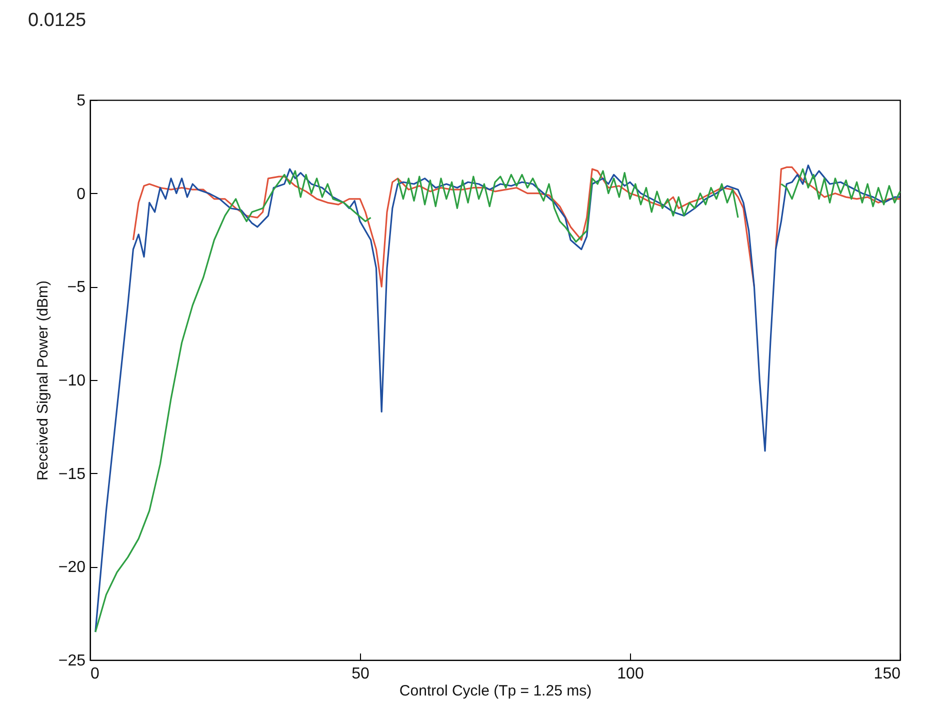  I want to click on y-tick-label: −5, so click(76, 287).